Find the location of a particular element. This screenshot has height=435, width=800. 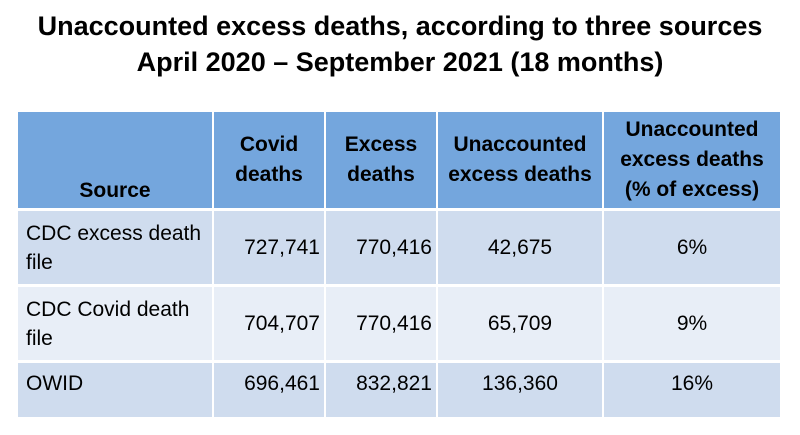

cell-unaccounted: 42,675 is located at coordinates (520, 247).